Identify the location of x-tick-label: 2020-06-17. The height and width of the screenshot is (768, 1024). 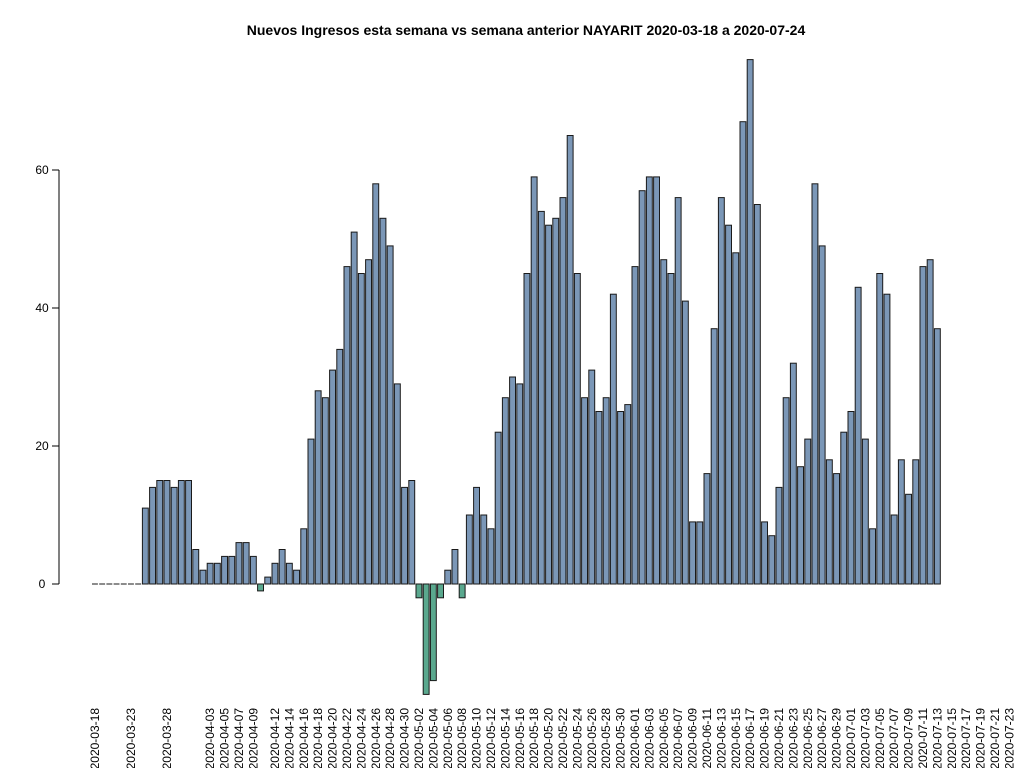
(750, 738).